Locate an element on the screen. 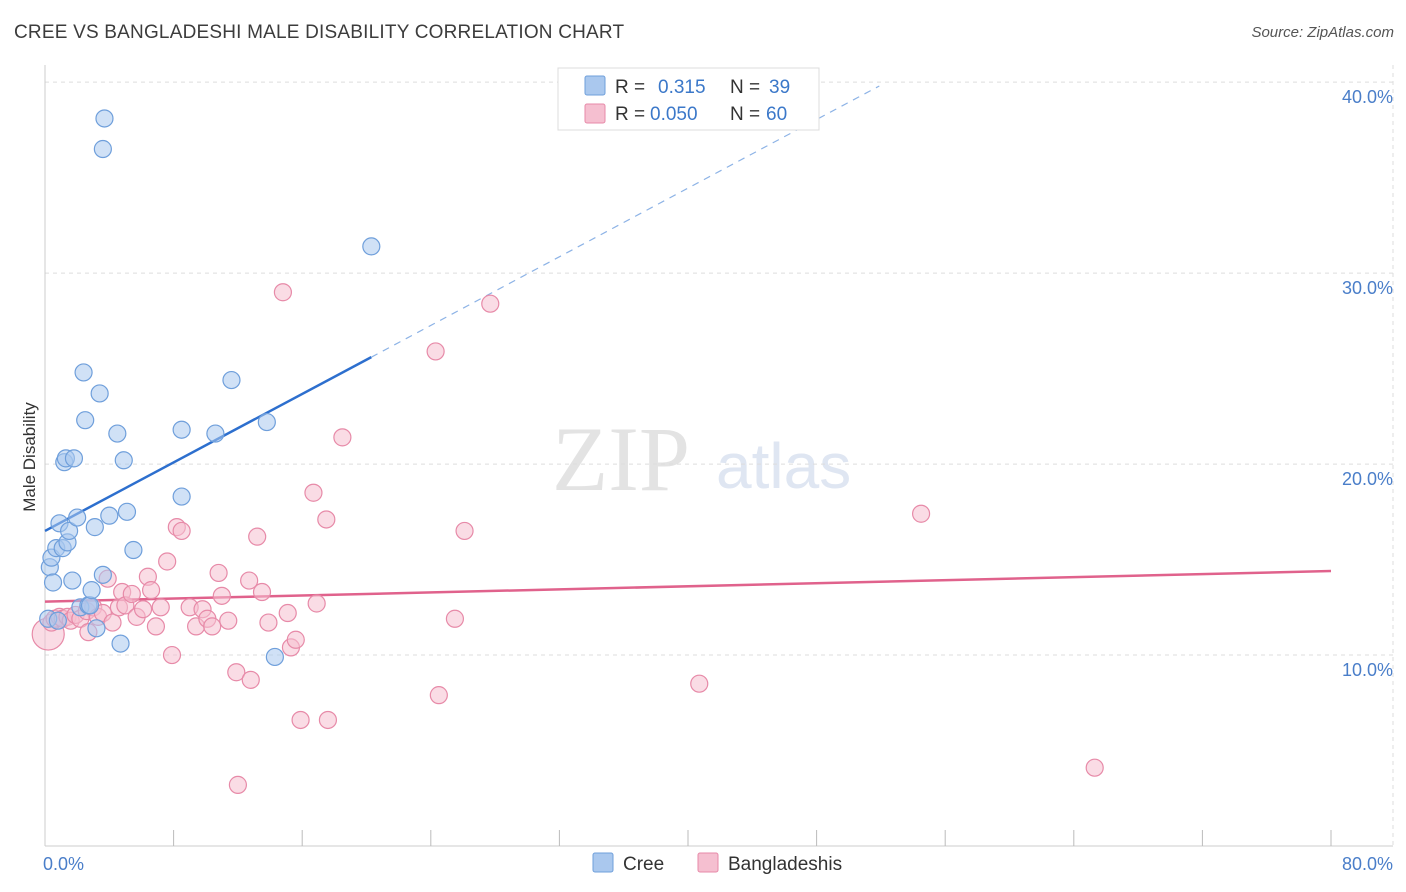 This screenshot has height=892, width=1406. y-tick-labels: 10.0% 20.0% 30.0% 40.0% is located at coordinates (1367, 383).